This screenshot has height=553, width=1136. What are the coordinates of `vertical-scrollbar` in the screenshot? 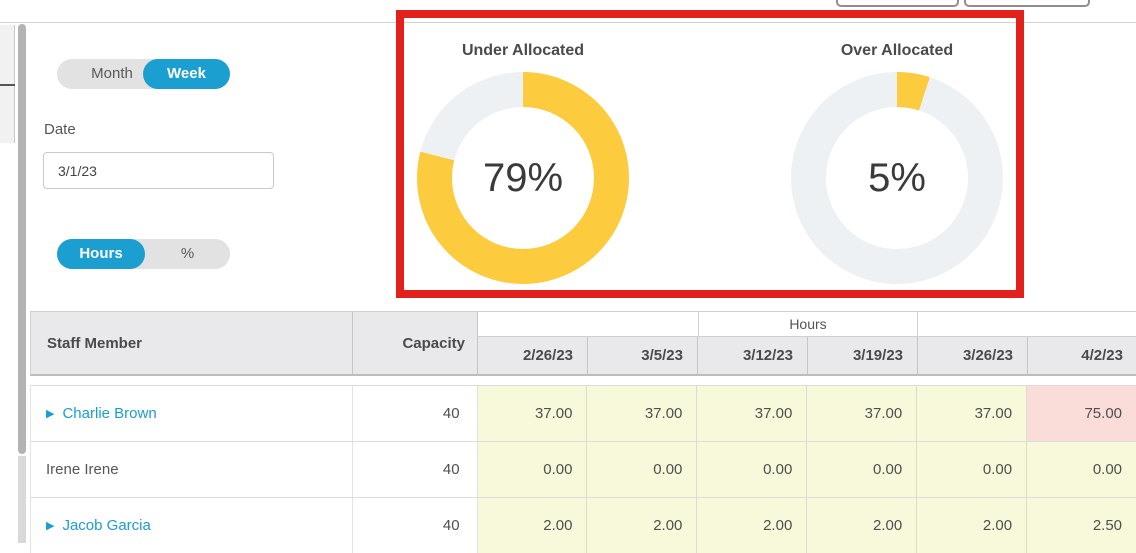 It's located at (22, 283).